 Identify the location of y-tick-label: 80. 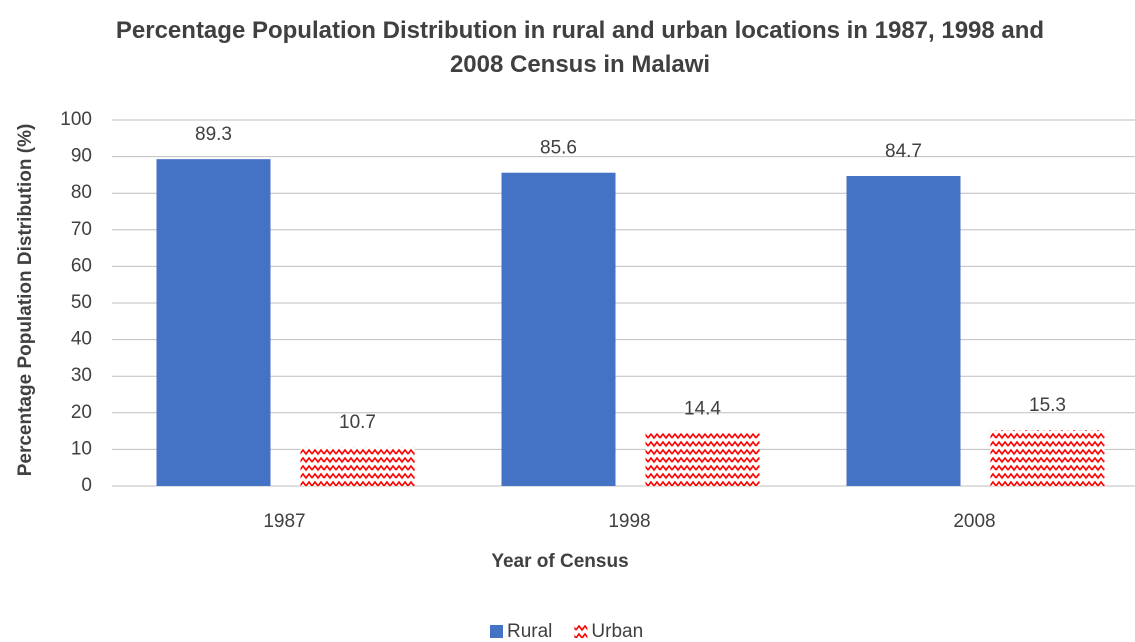
(81, 192).